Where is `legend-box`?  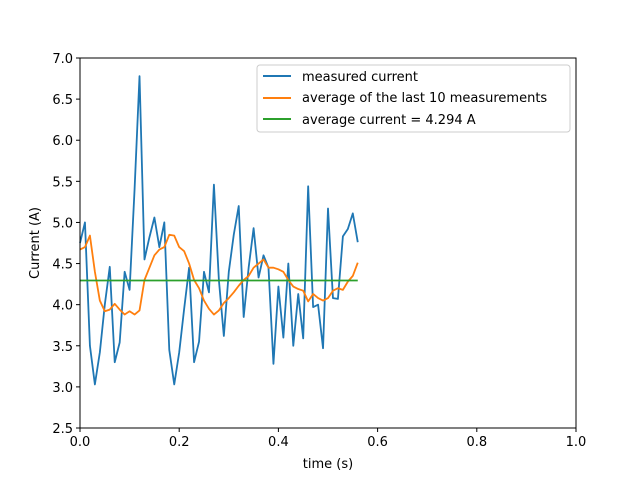 legend-box is located at coordinates (413, 98).